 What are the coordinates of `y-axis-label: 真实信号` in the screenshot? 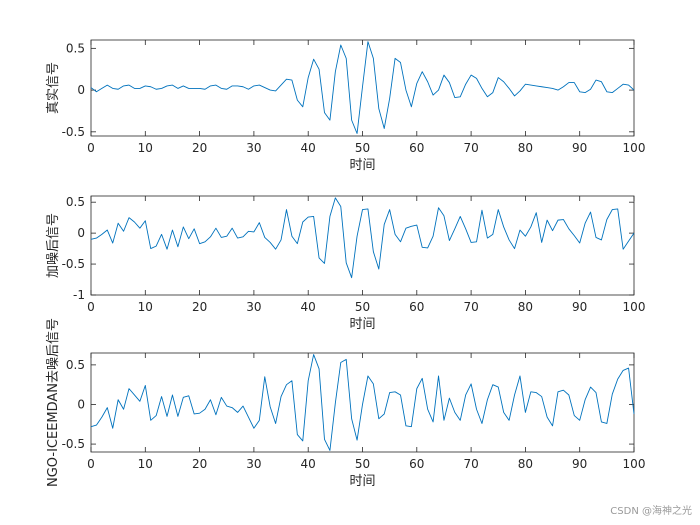 It's located at (53, 88).